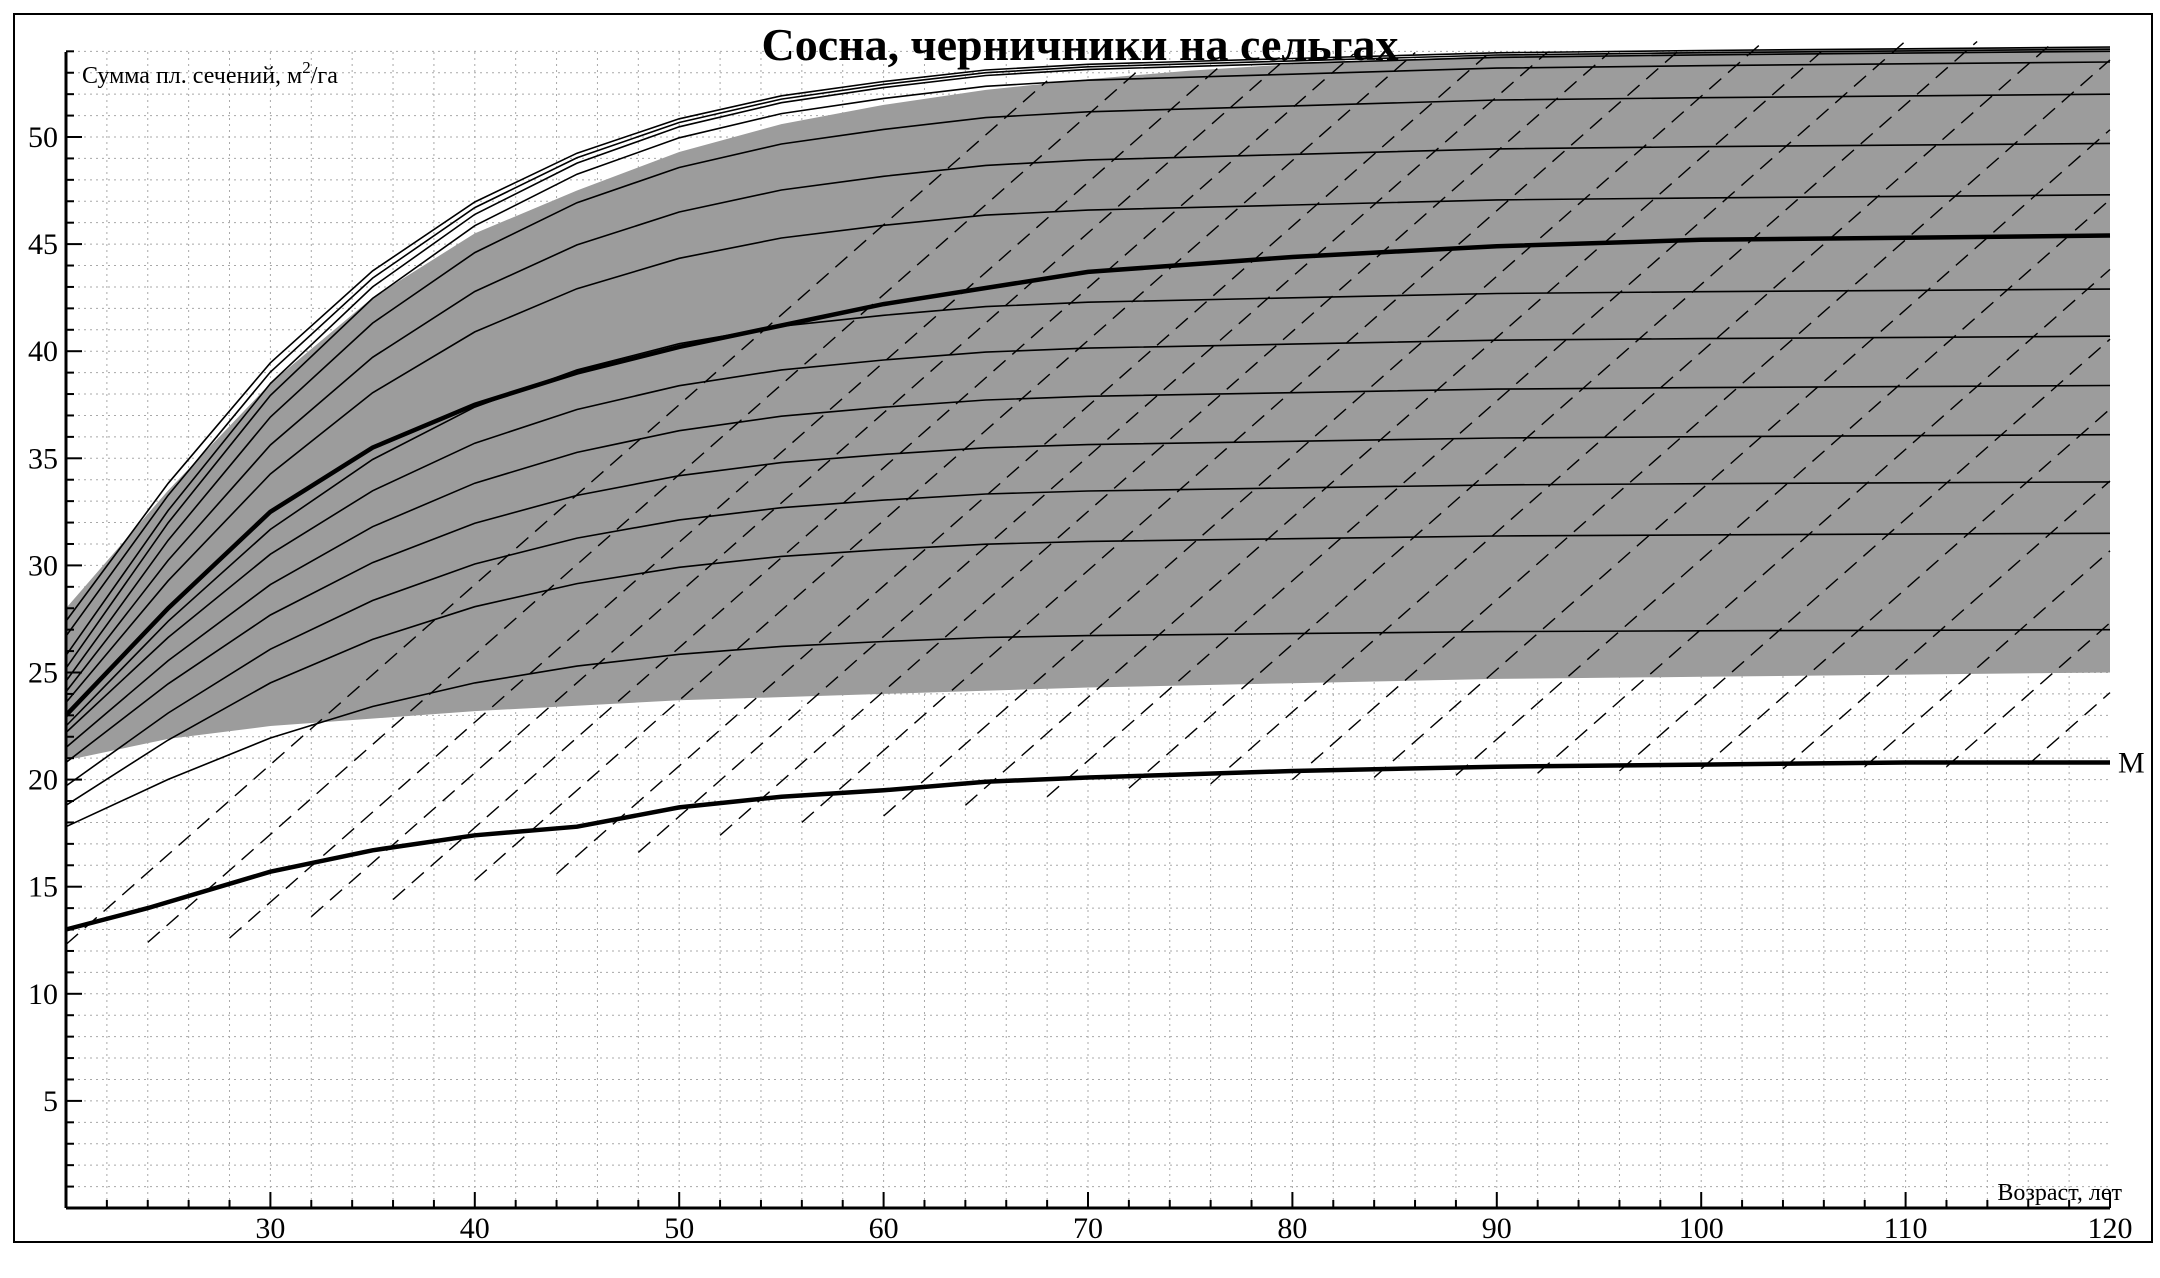  What do you see at coordinates (679, 1228) in the screenshot?
I see `x-tick-label: 50` at bounding box center [679, 1228].